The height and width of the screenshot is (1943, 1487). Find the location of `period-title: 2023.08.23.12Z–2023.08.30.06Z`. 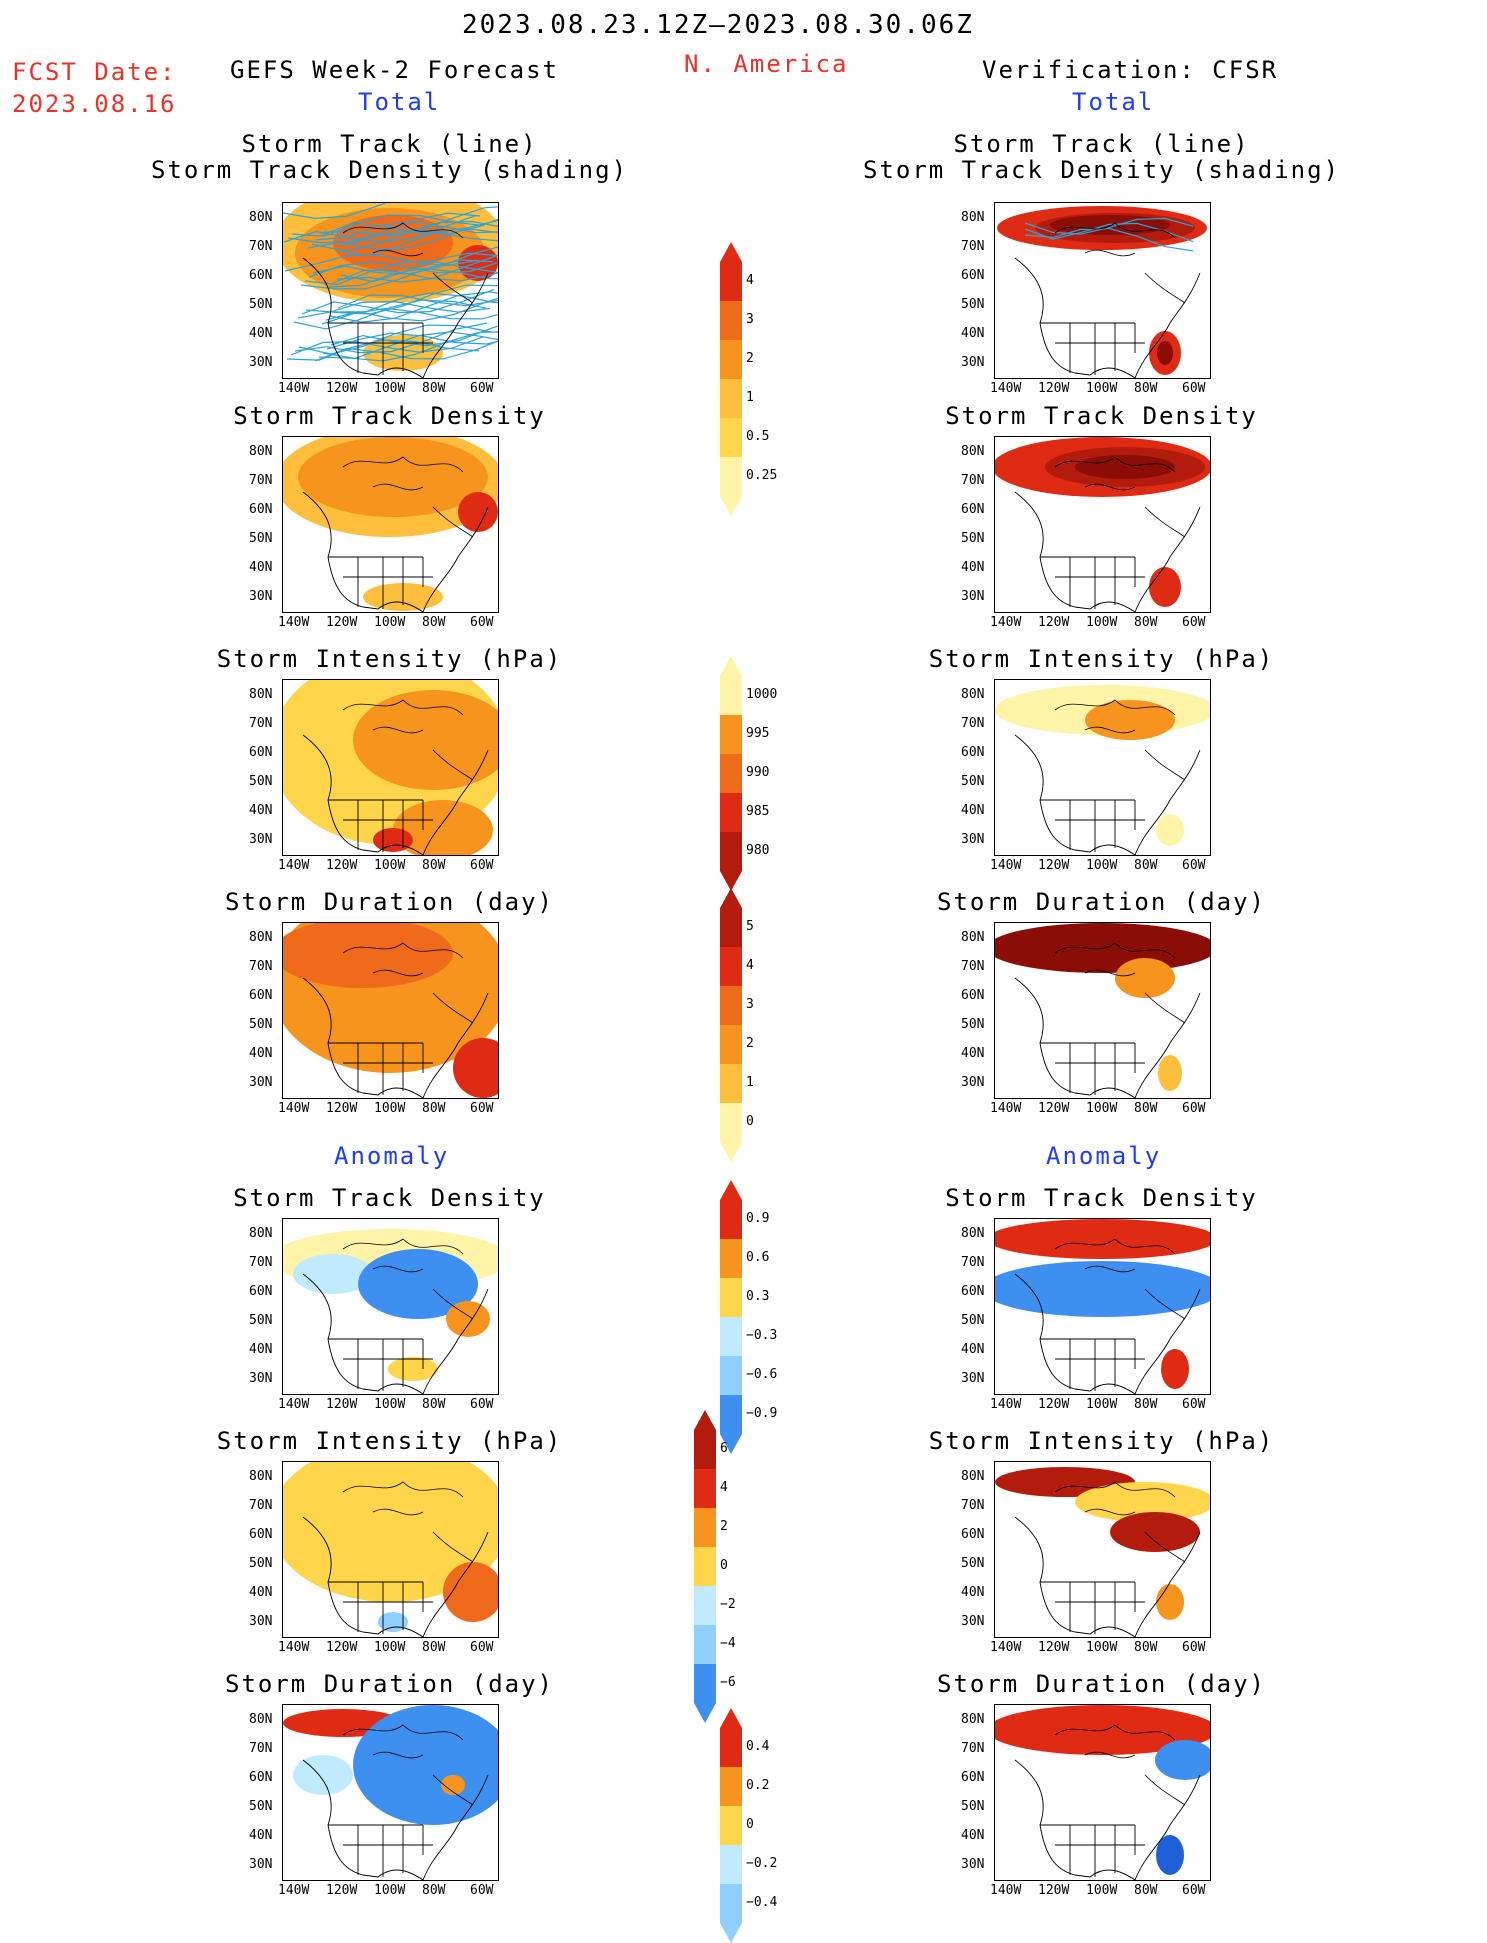

period-title: 2023.08.23.12Z–2023.08.30.06Z is located at coordinates (718, 25).